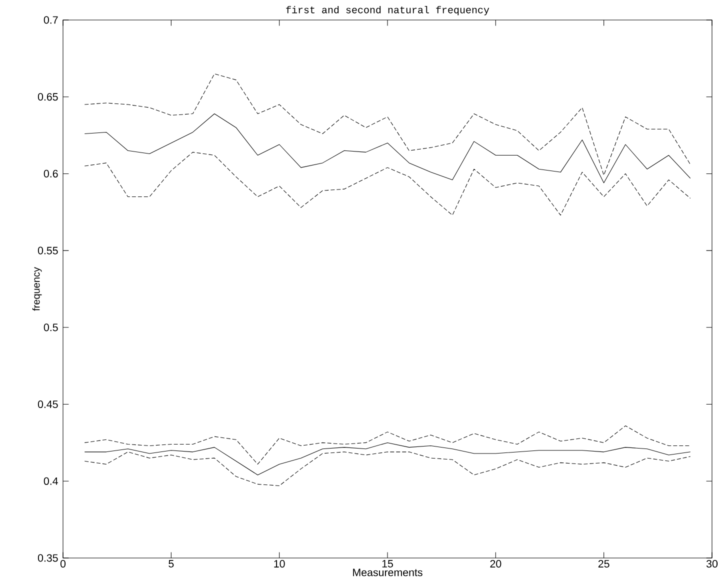 This screenshot has height=585, width=718. I want to click on y-tick-label: 0.5, so click(51, 328).